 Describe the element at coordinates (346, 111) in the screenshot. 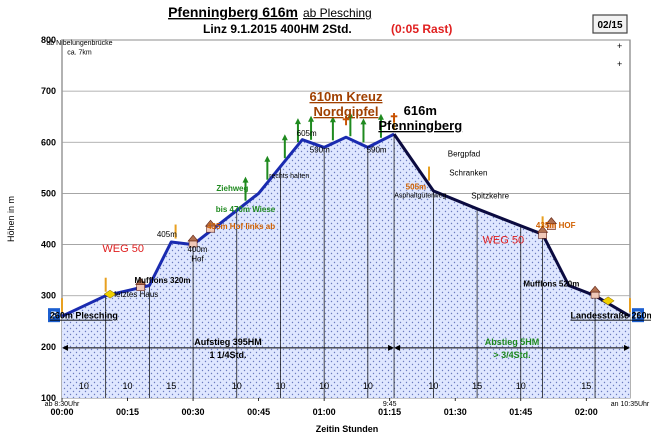

I see `summit-label: Nordgipfel` at that location.